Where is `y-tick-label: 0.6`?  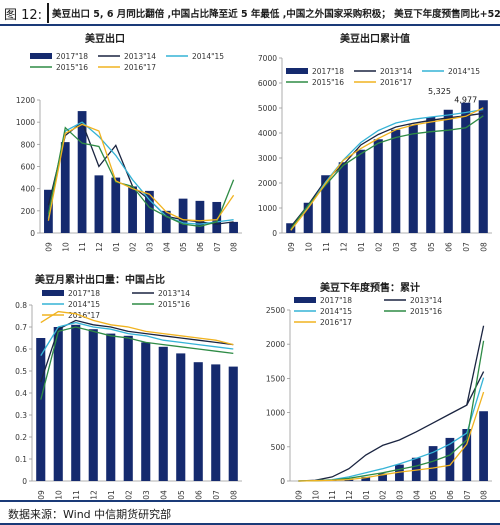
y-tick-label: 0.6 is located at coordinates (21, 349).